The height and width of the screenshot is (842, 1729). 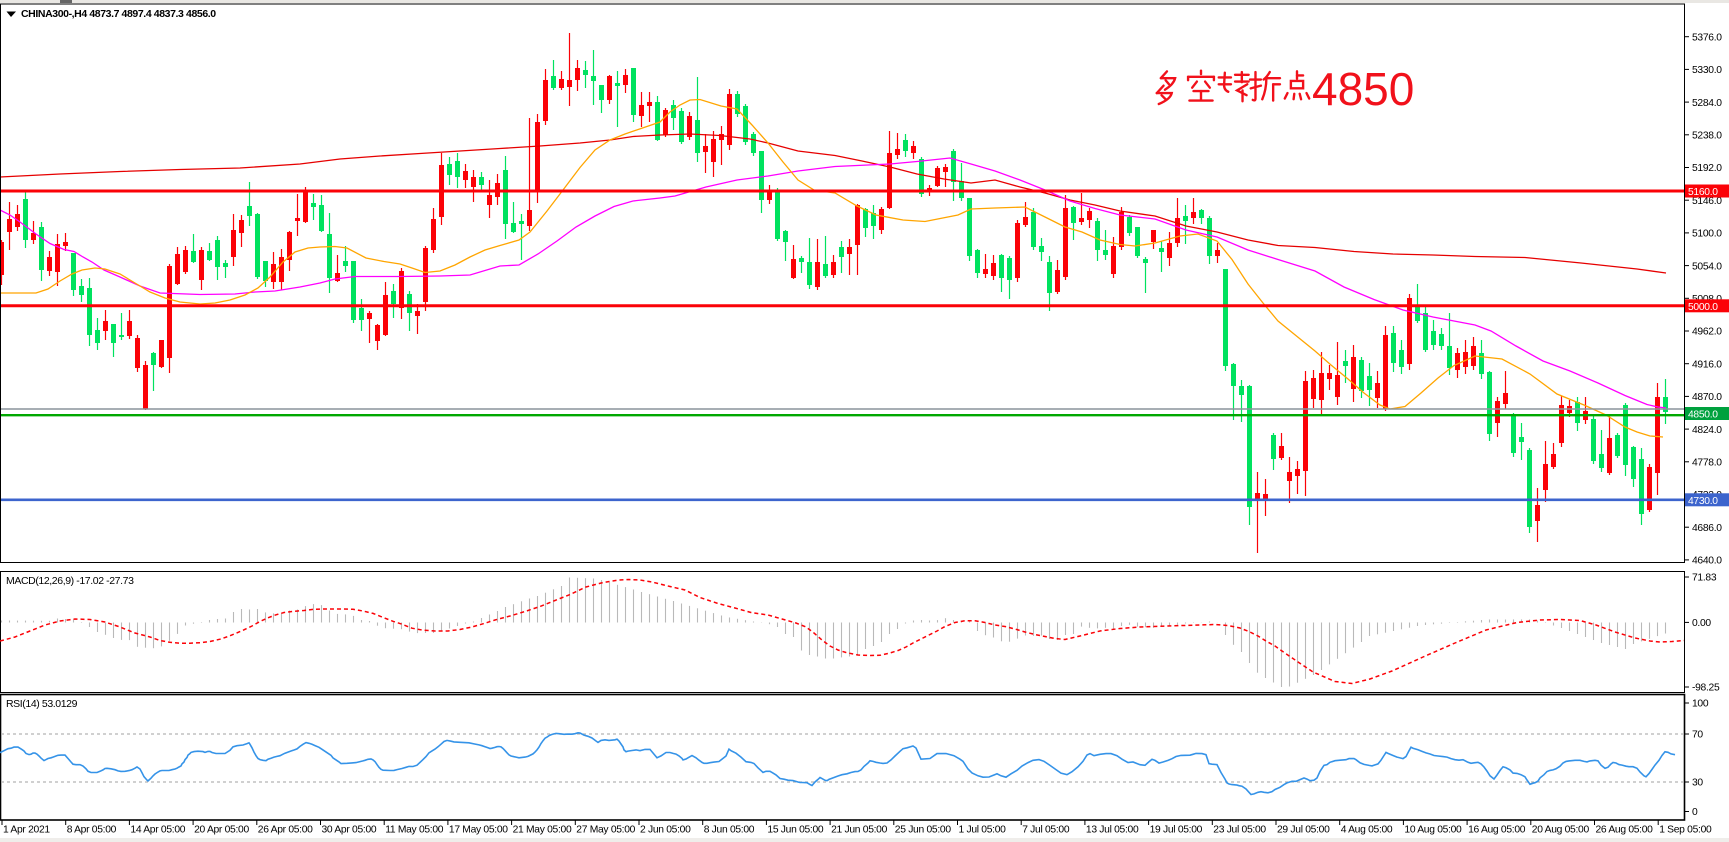 What do you see at coordinates (1707, 266) in the screenshot?
I see `svg-text: 5054.0` at bounding box center [1707, 266].